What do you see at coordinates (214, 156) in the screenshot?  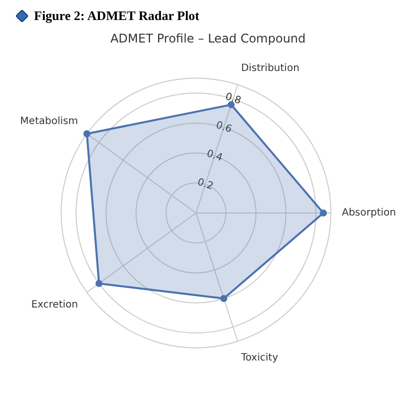 I see `y-tick-label: 0.4` at bounding box center [214, 156].